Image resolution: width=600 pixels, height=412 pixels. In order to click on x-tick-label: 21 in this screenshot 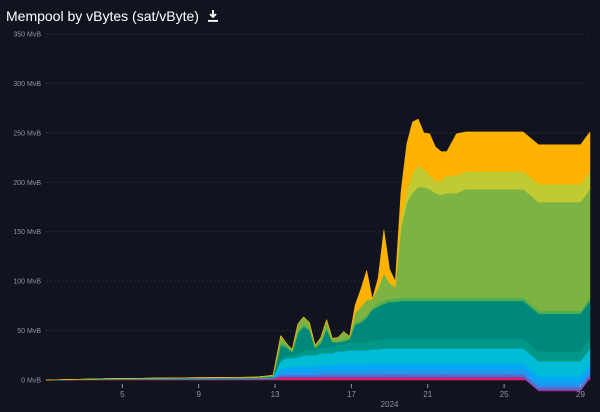, I will do `click(427, 394)`.